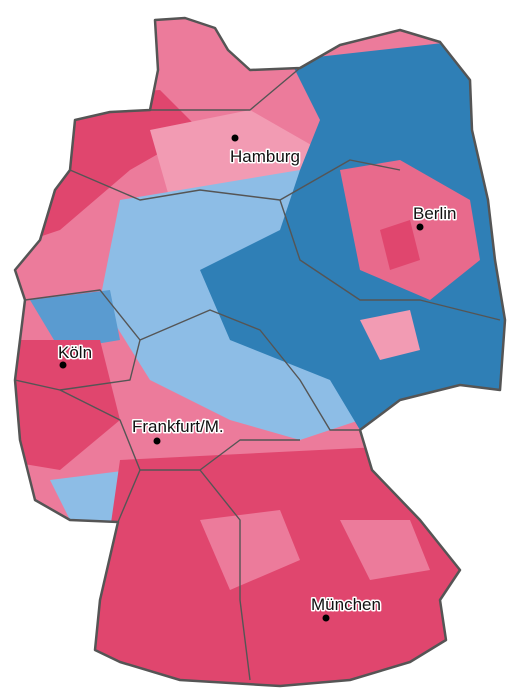 Image resolution: width=520 pixels, height=700 pixels. What do you see at coordinates (346, 604) in the screenshot?
I see `city-label: München` at bounding box center [346, 604].